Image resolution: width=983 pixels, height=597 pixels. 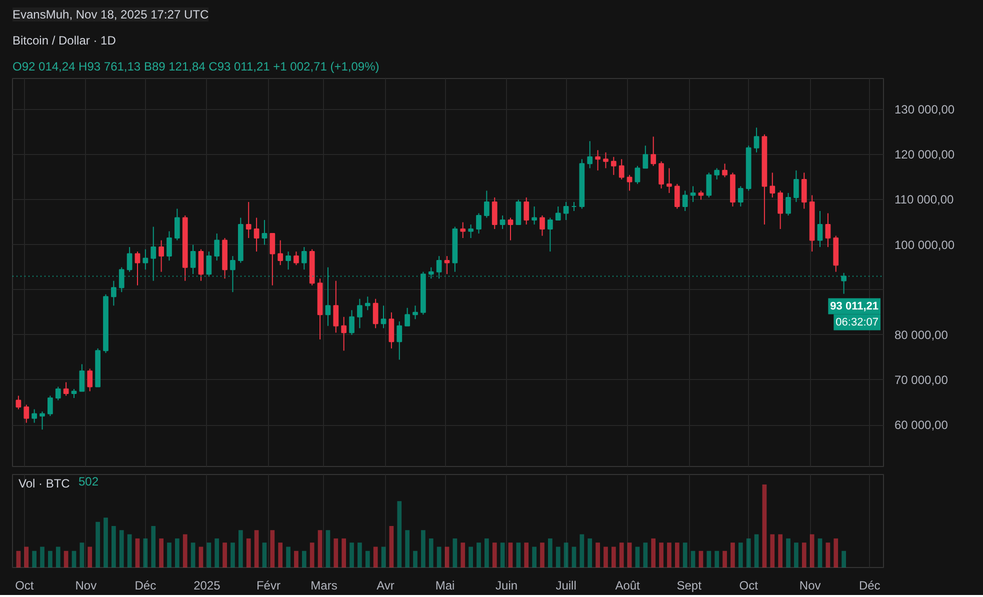 I want to click on x-tick-label: 2025, so click(x=207, y=585).